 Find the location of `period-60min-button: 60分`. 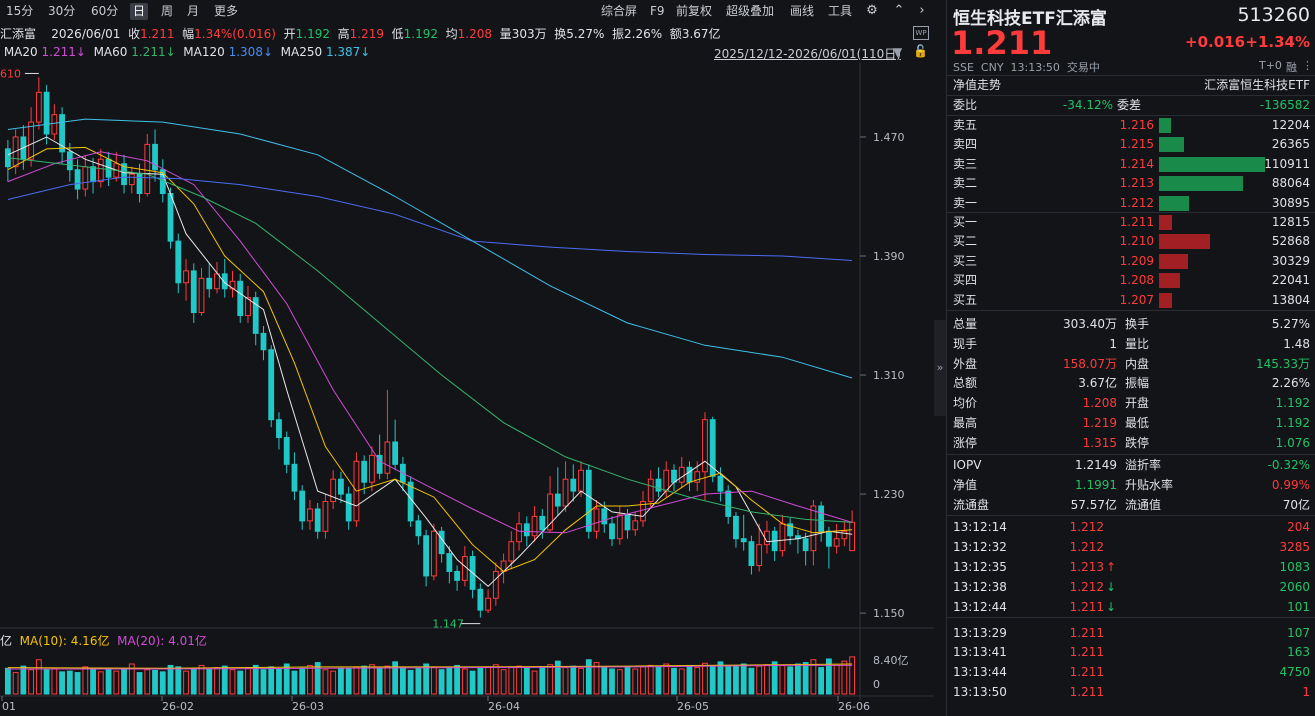

period-60min-button: 60分 is located at coordinates (105, 11).